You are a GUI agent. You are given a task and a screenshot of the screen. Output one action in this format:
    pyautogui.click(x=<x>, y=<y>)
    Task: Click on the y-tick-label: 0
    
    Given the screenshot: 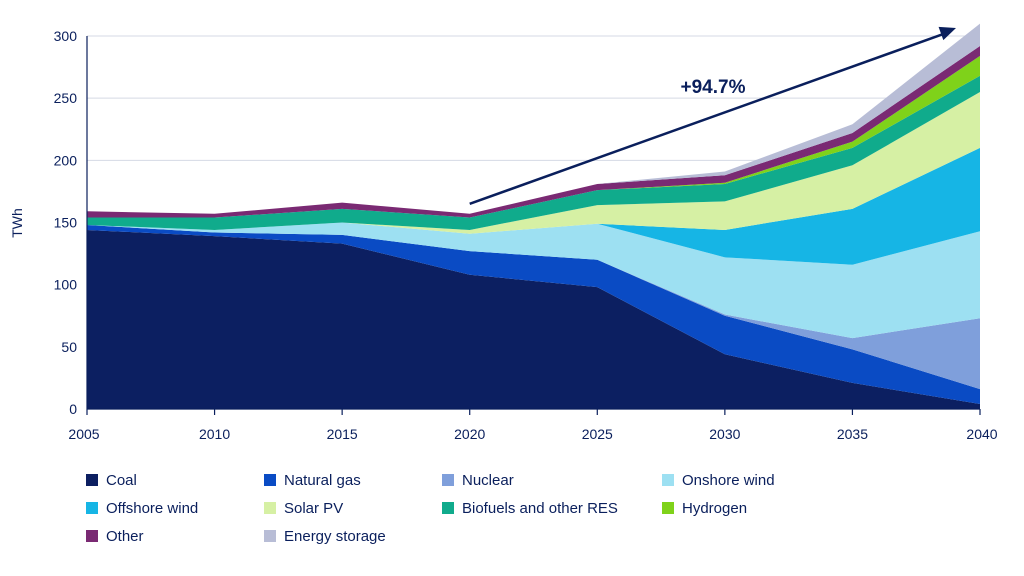 What is the action you would take?
    pyautogui.click(x=73, y=409)
    